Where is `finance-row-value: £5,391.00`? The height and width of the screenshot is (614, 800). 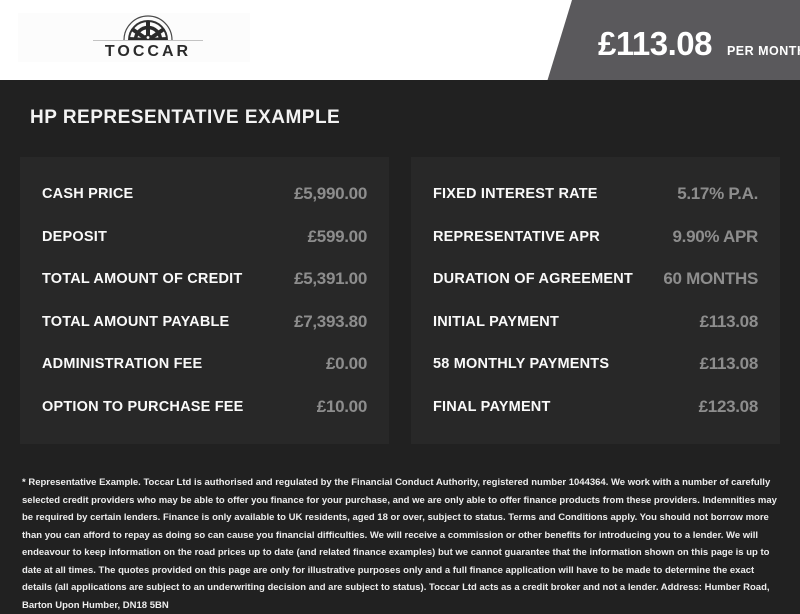
finance-row-value: £5,391.00 is located at coordinates (330, 279).